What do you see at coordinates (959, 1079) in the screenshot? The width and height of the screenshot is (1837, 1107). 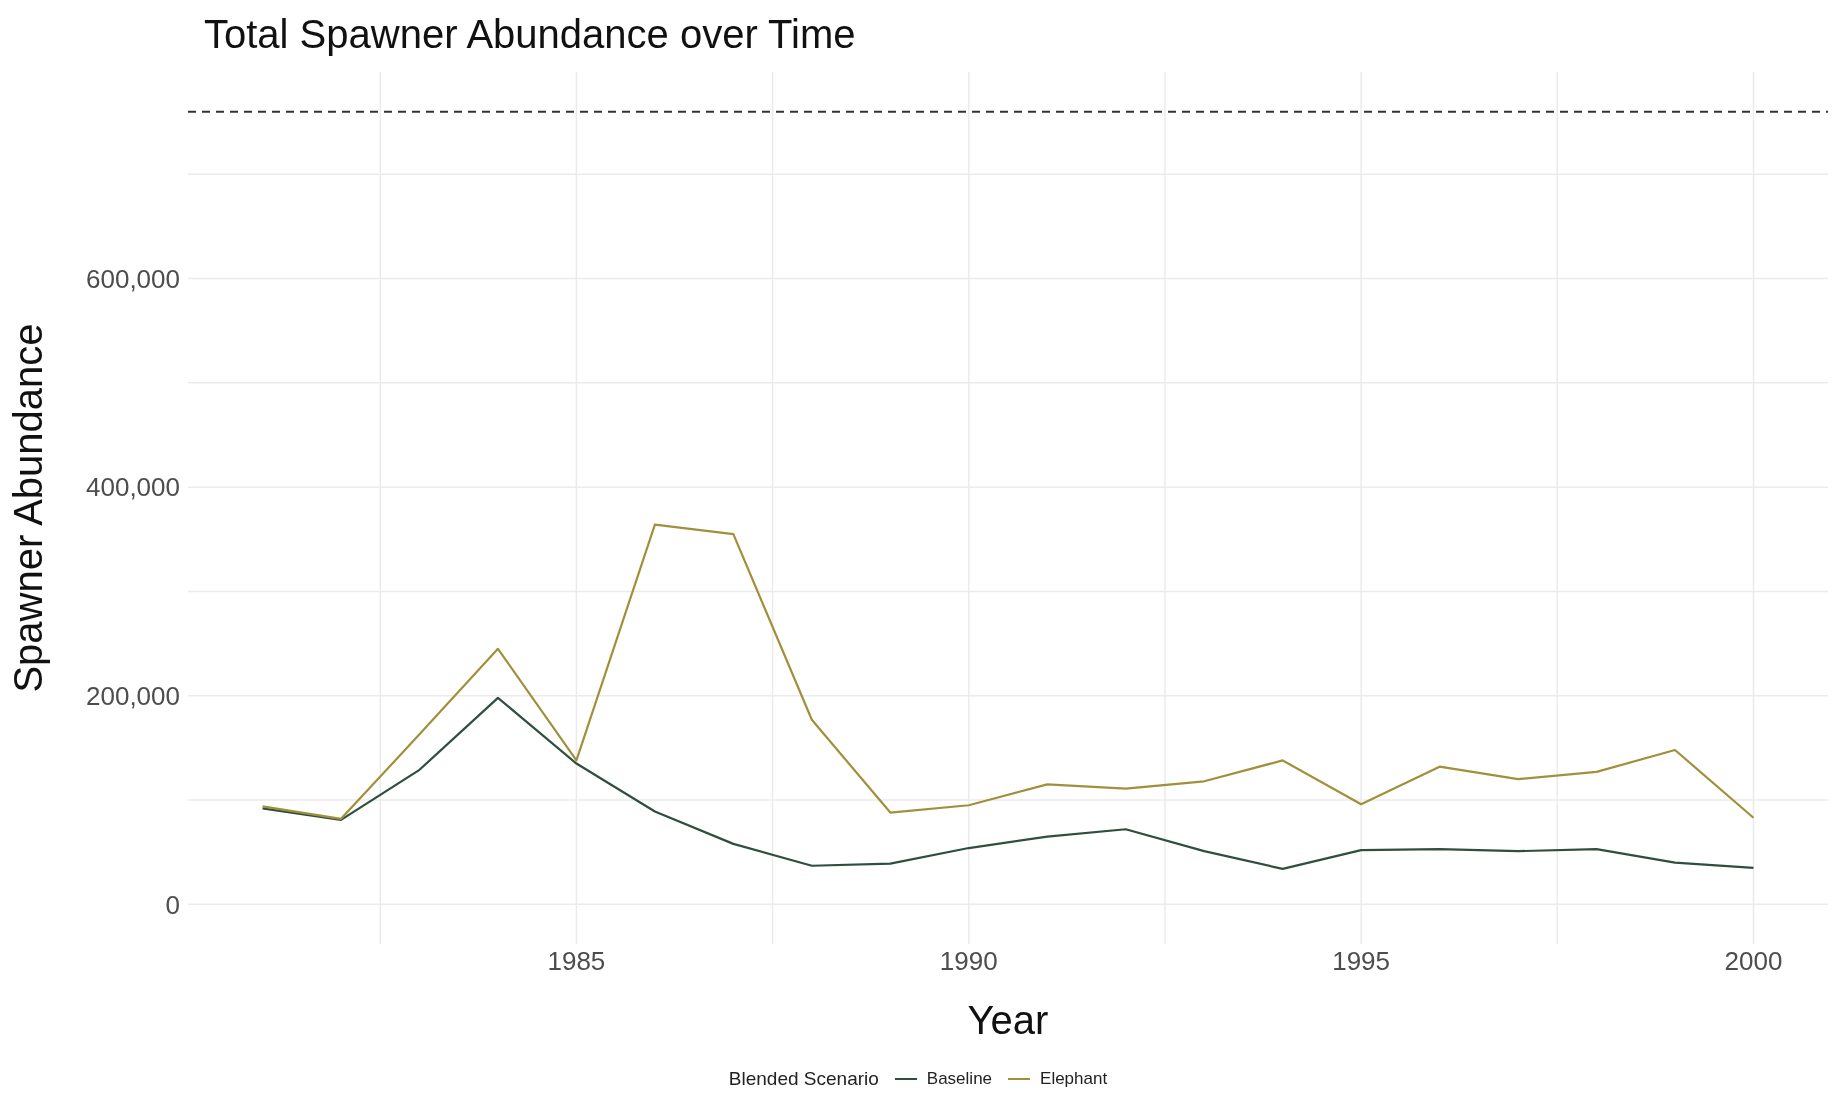 I see `legend-label: Baseline` at bounding box center [959, 1079].